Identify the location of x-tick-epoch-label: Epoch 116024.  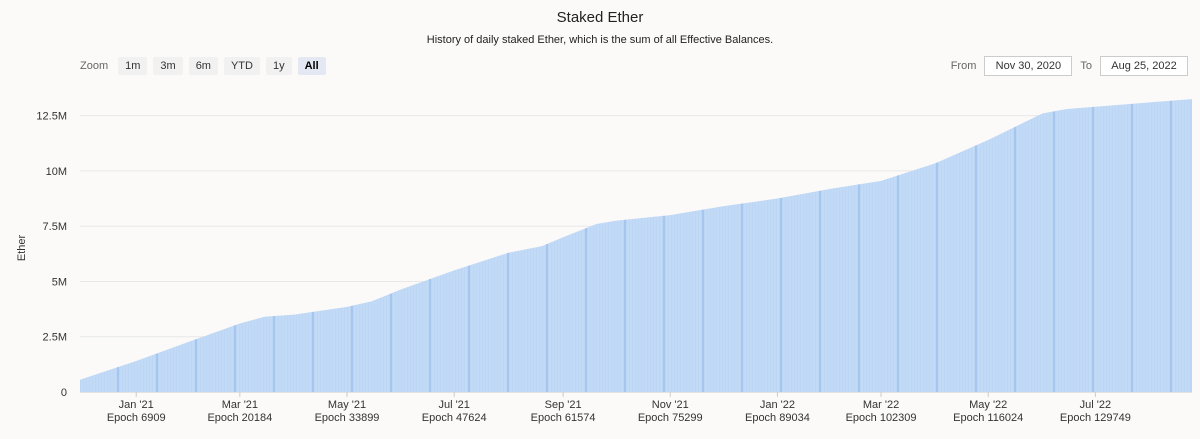
(988, 418).